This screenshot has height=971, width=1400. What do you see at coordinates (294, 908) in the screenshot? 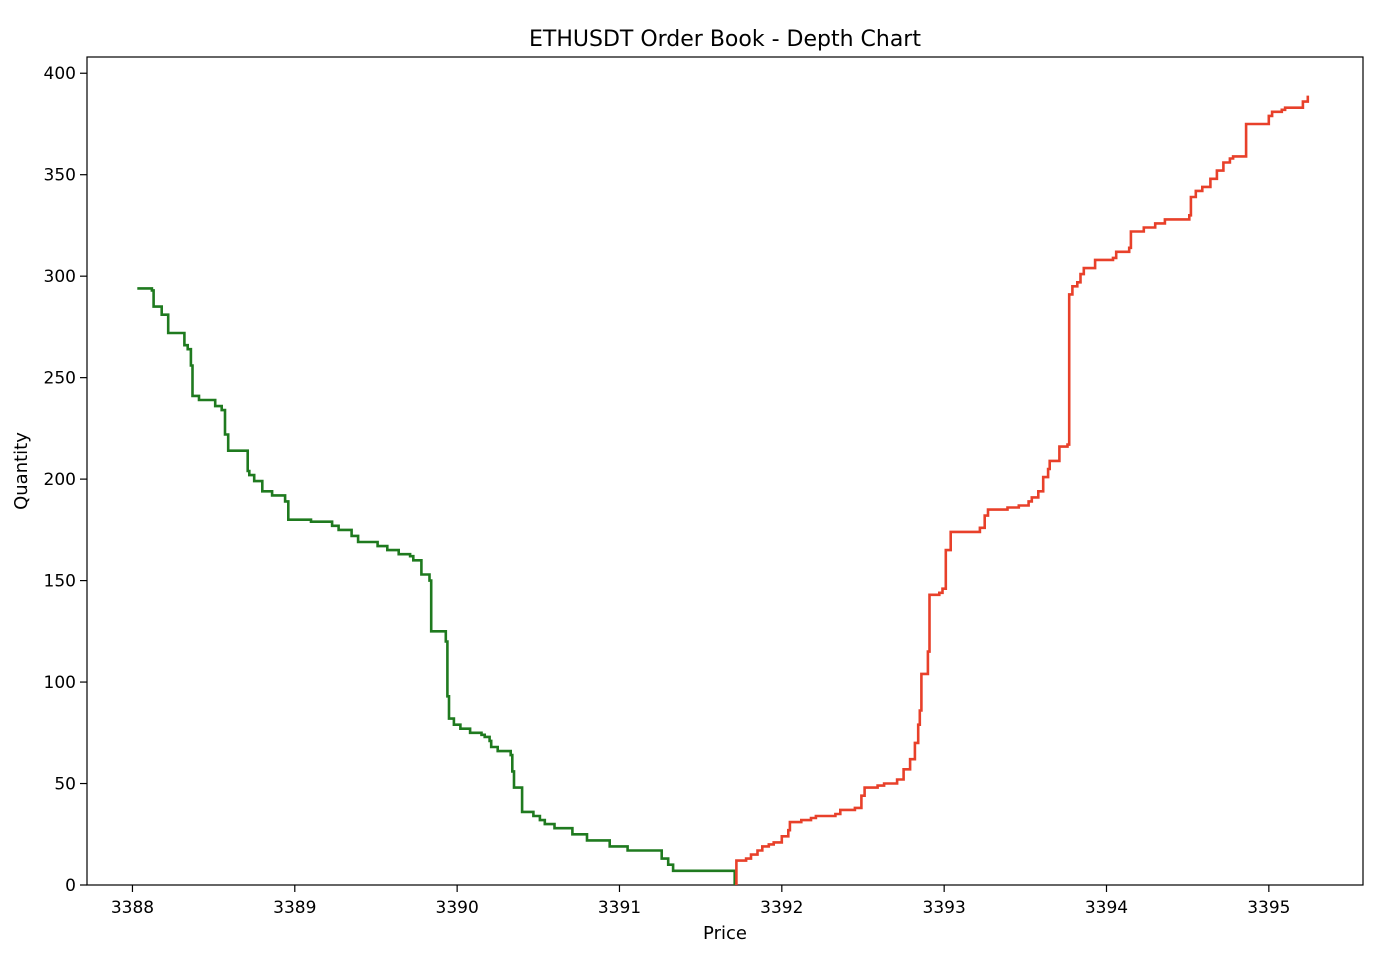
I see `x-tick-label: 3389` at bounding box center [294, 908].